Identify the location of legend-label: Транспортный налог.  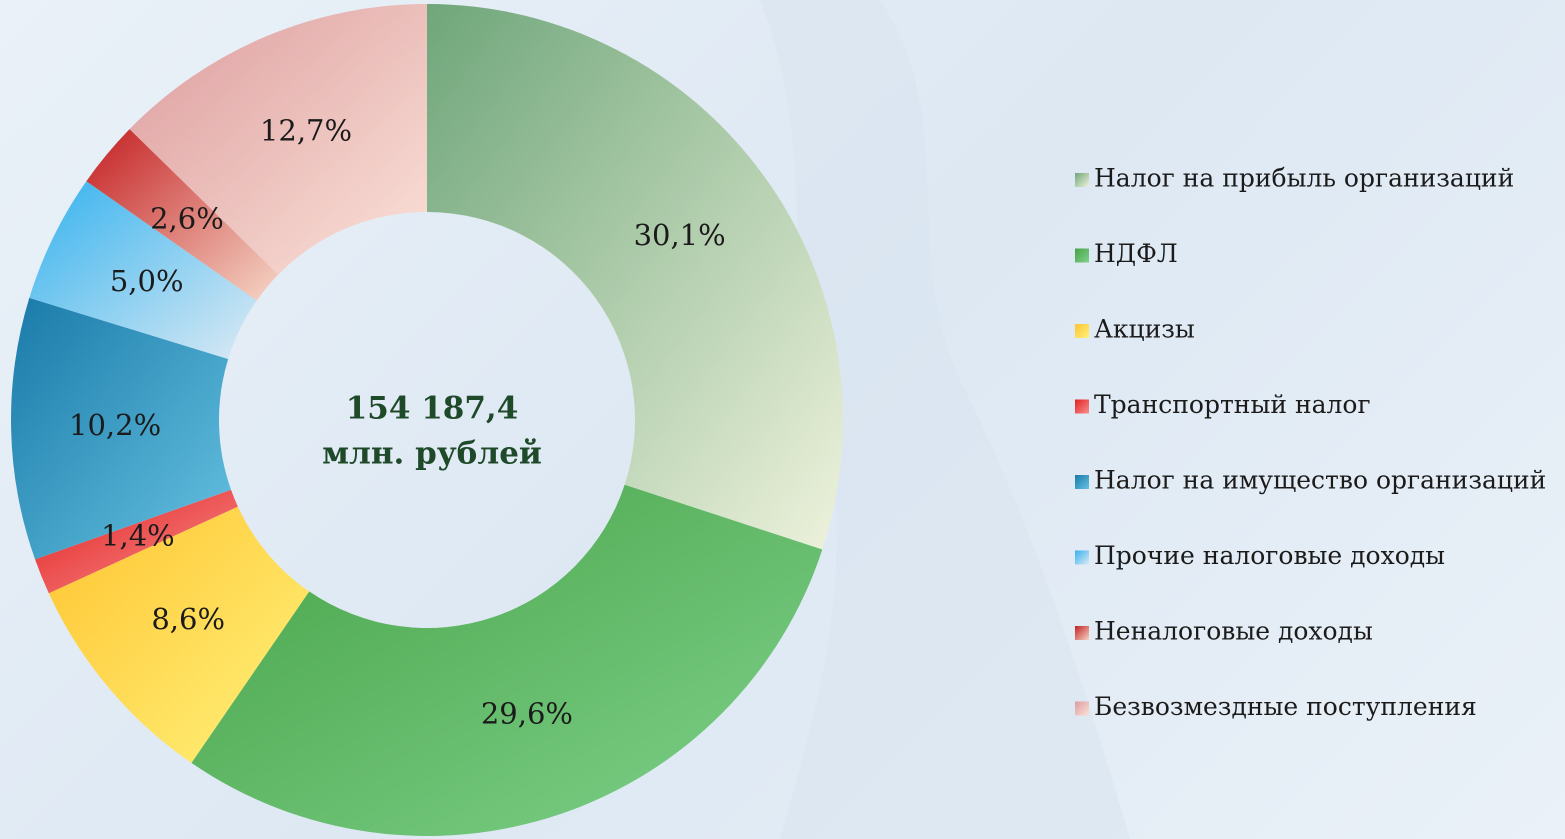
(1232, 404).